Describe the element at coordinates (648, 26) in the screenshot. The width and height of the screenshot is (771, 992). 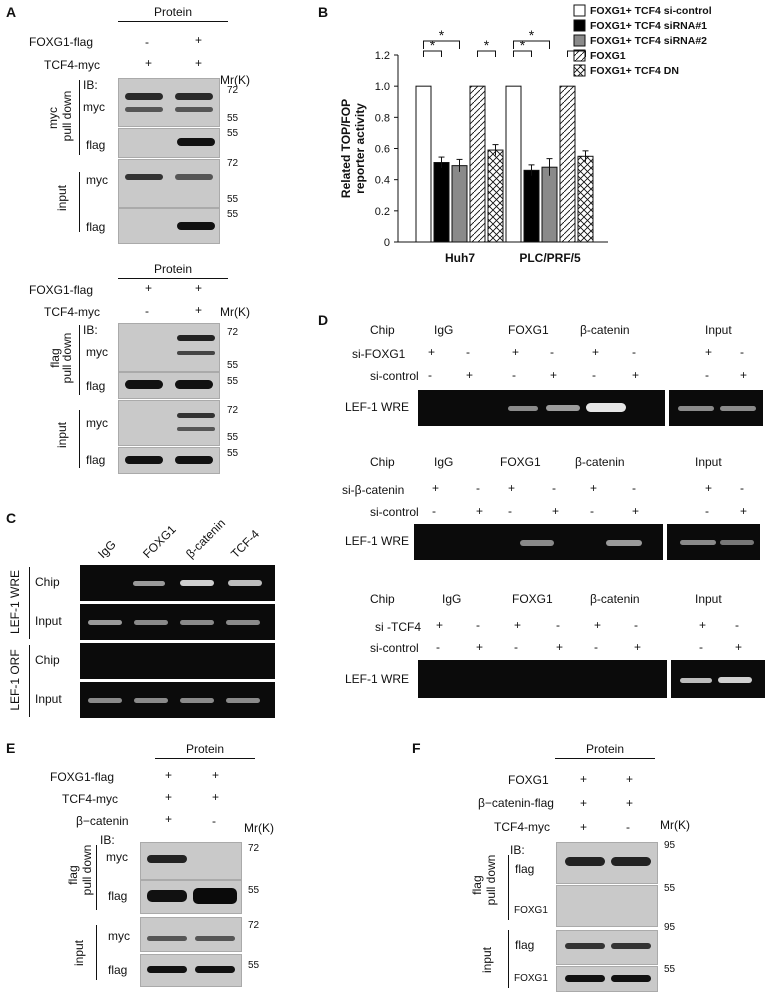
I see `legend-label: FOXG1+ TCF4 siRNA#1` at that location.